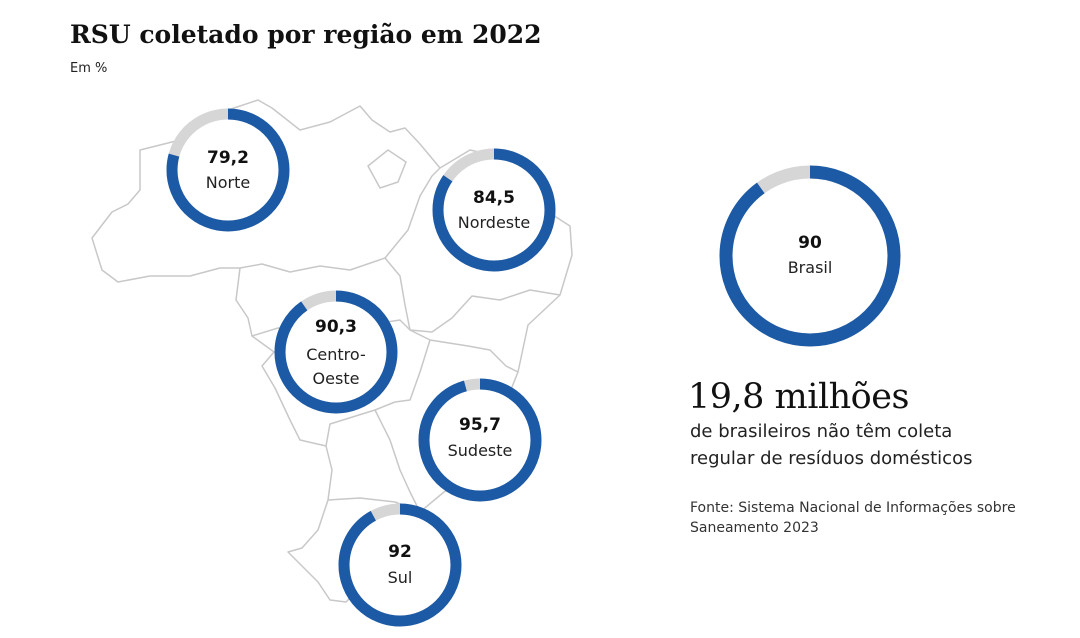 The image size is (1080, 638). What do you see at coordinates (325, 294) in the screenshot?
I see `region-border-north` at bounding box center [325, 294].